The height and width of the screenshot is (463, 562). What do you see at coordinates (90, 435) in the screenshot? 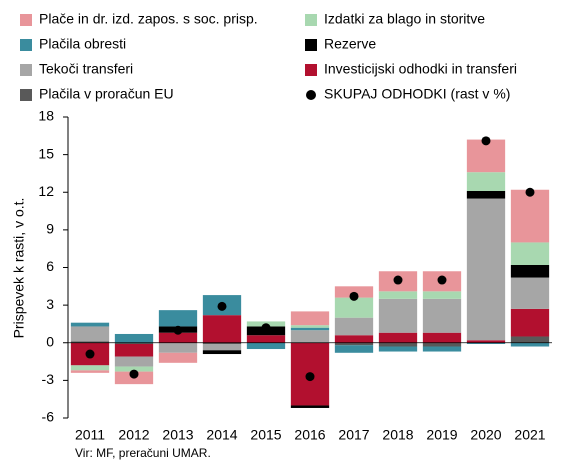
I see `x-tick-label: 2011` at bounding box center [90, 435].